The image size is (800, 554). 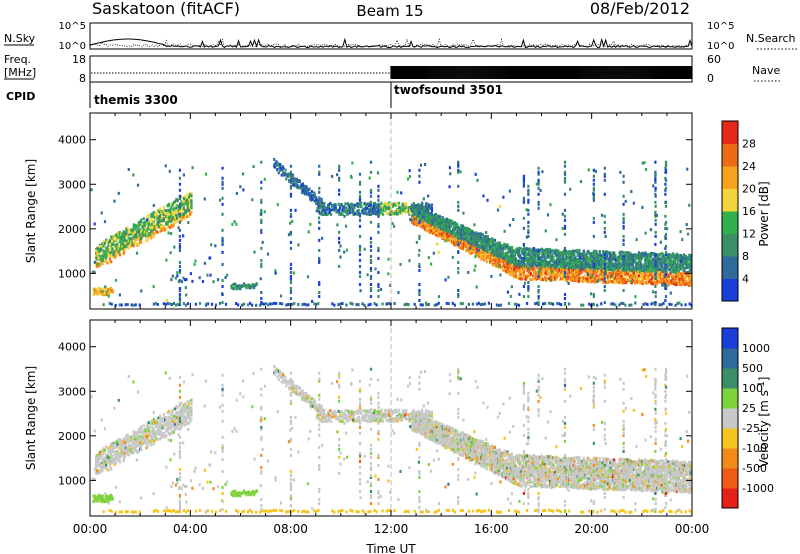 I want to click on freq-label: Freq., so click(x=17, y=59).